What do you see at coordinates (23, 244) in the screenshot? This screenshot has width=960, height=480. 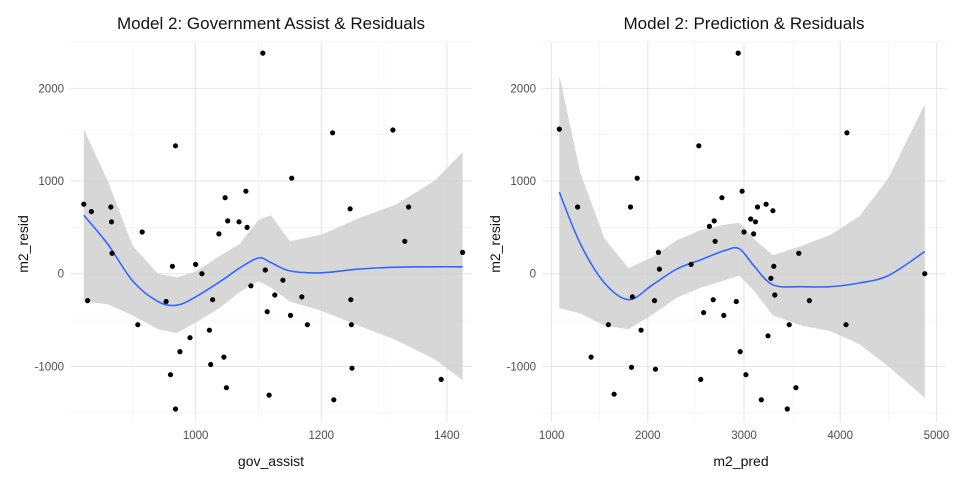 I see `left-y-axis-label: m2_resid` at bounding box center [23, 244].